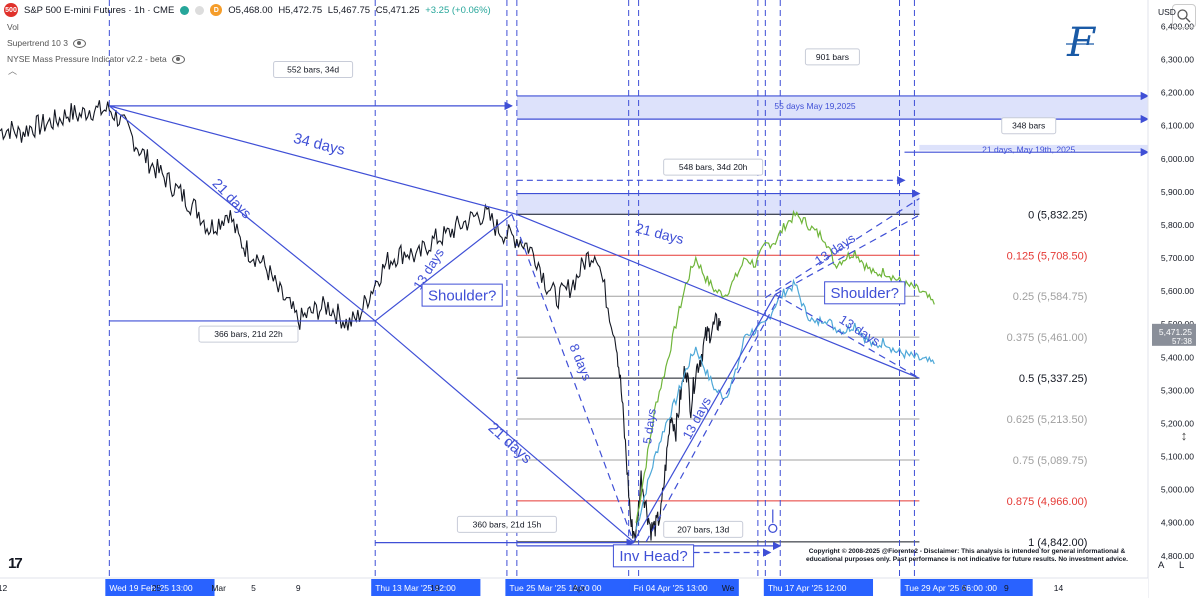 This screenshot has height=598, width=1200. I want to click on fib-level-label: 0.25 (5,584.75), so click(1050, 297).